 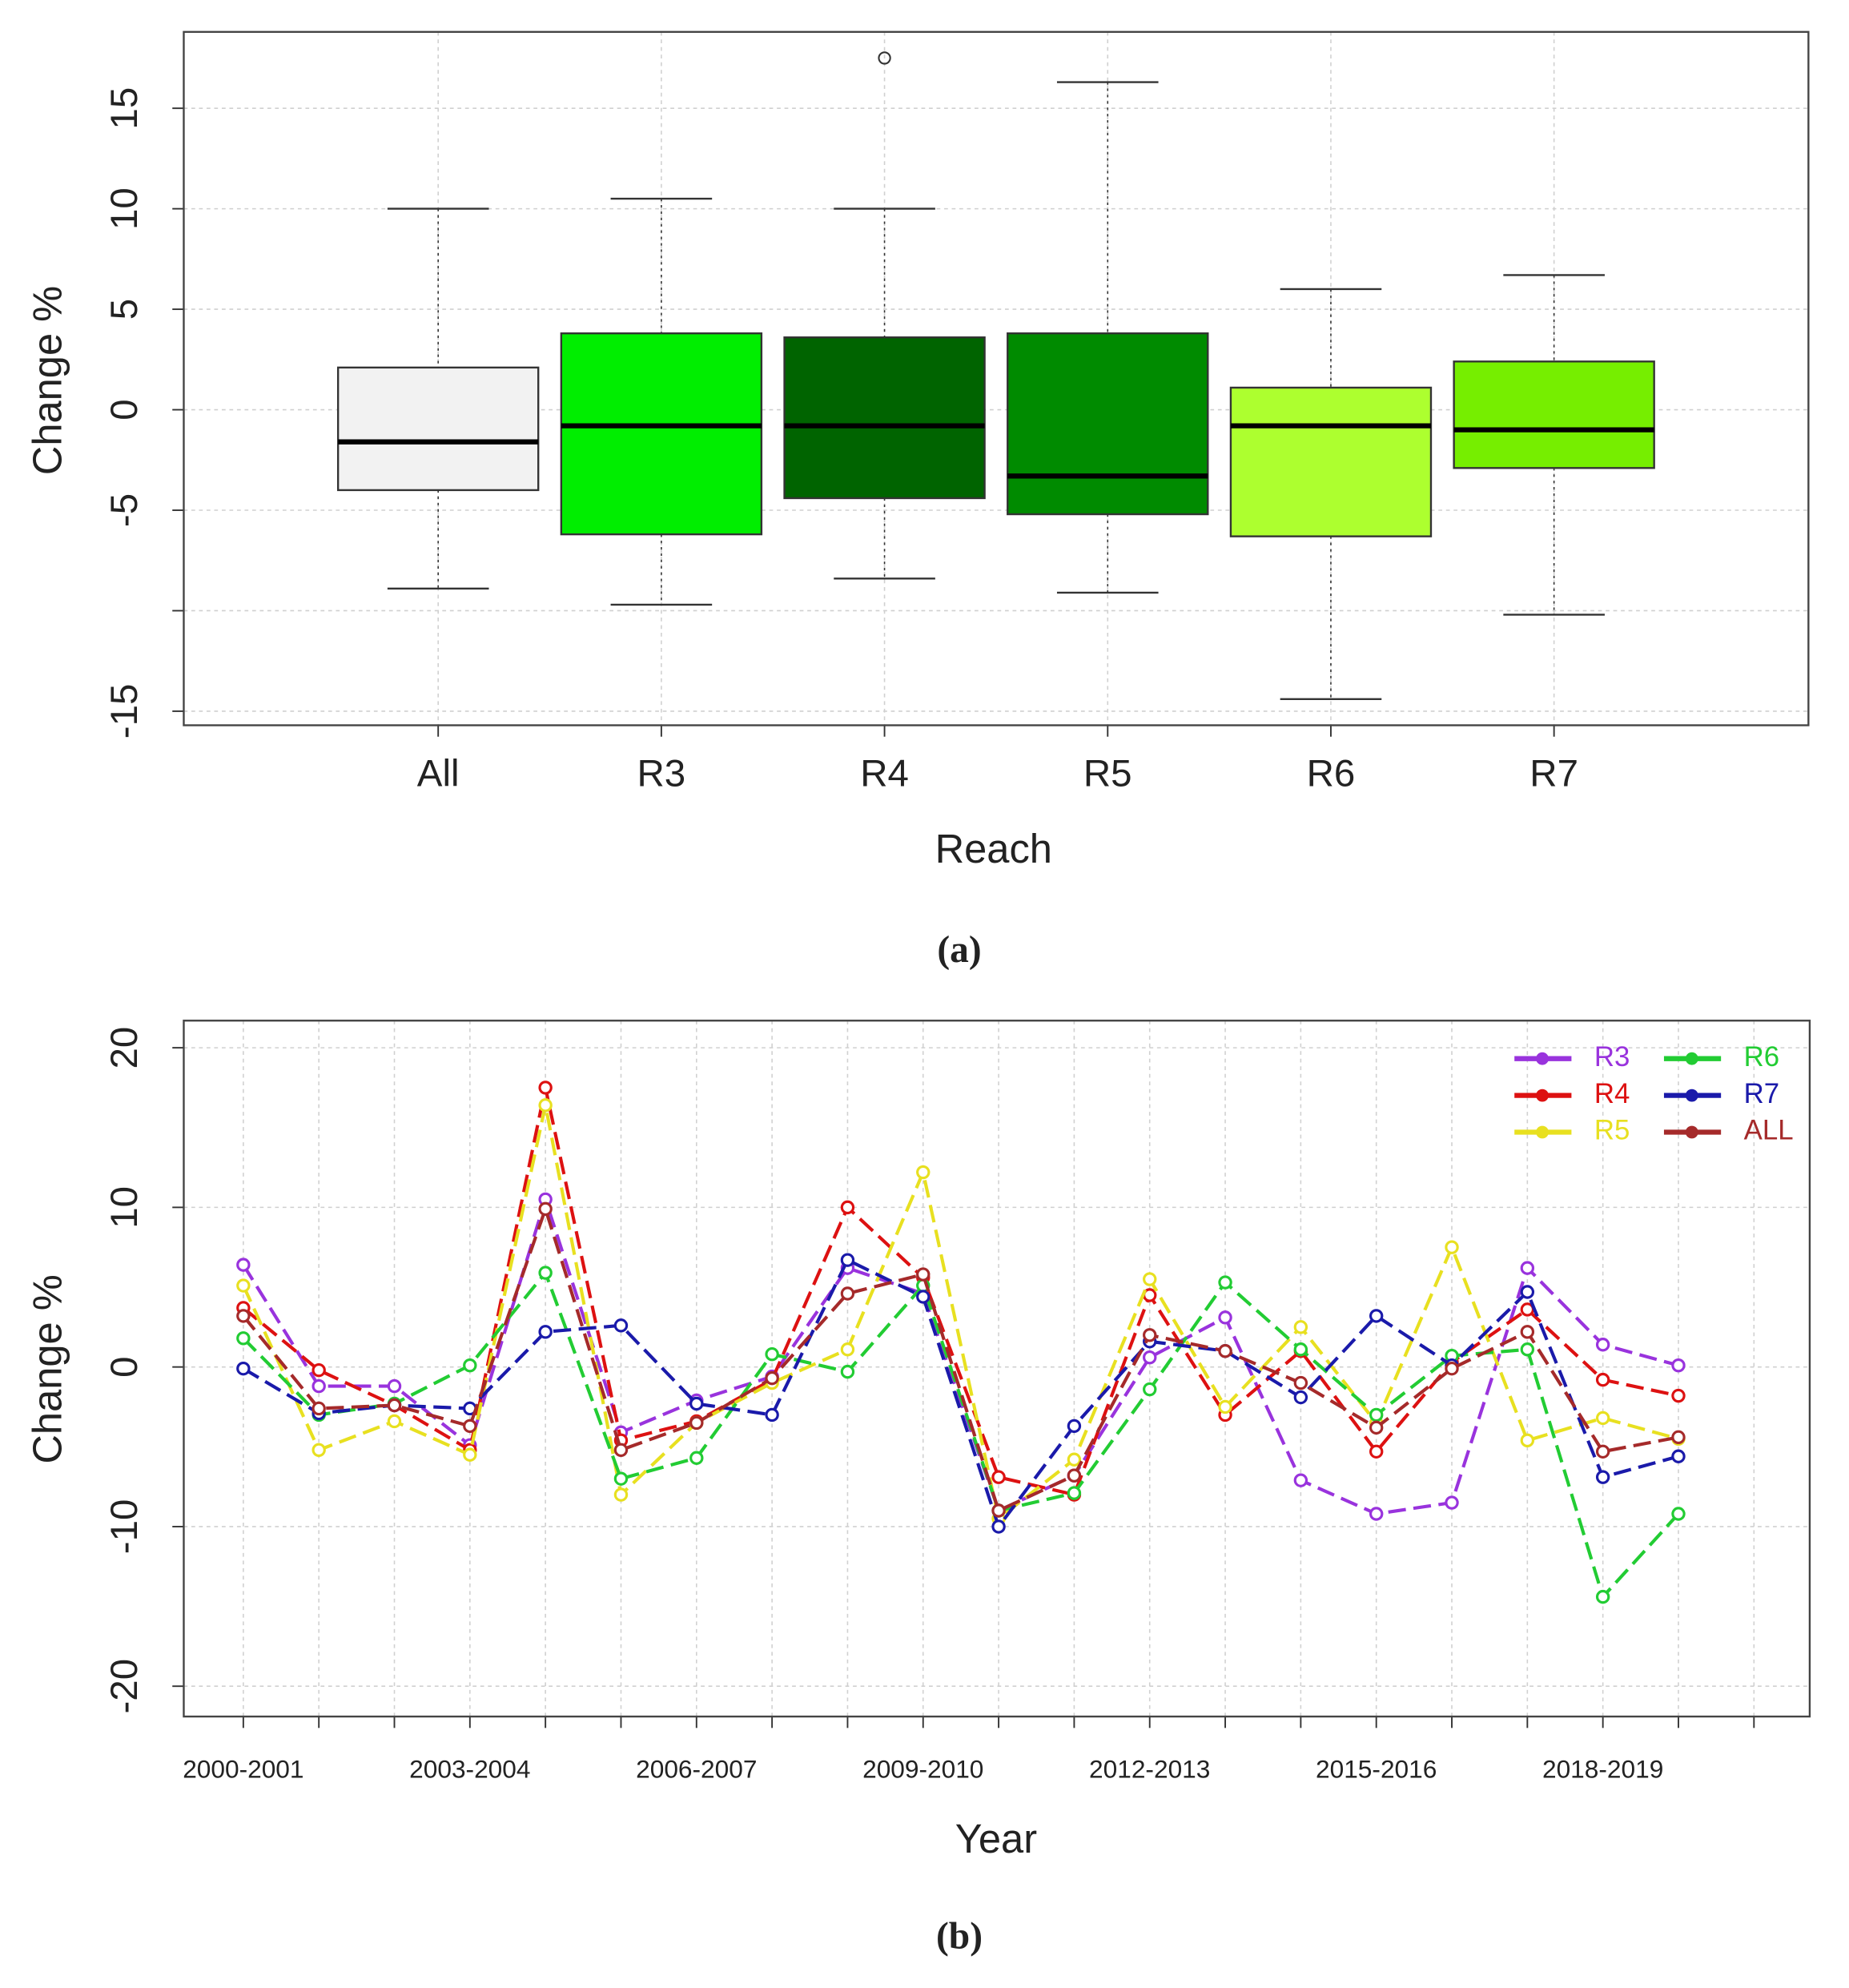 What do you see at coordinates (1376, 1768) in the screenshot?
I see `x-tick-label: 2015-2016` at bounding box center [1376, 1768].